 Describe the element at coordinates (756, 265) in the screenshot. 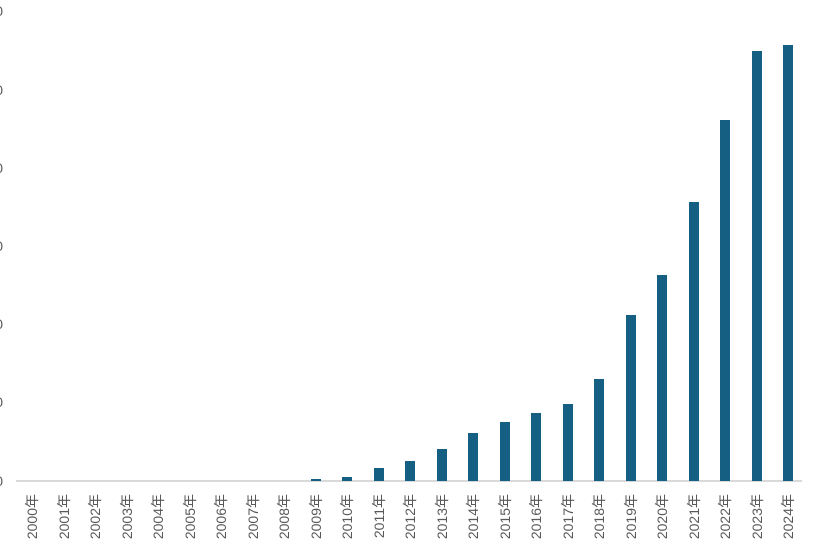

I see `bar-2023` at that location.